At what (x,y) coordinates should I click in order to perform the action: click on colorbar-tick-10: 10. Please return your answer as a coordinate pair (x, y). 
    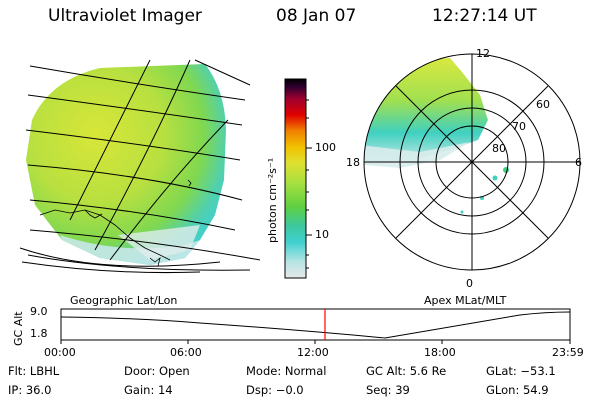
    Looking at the image, I should click on (322, 234).